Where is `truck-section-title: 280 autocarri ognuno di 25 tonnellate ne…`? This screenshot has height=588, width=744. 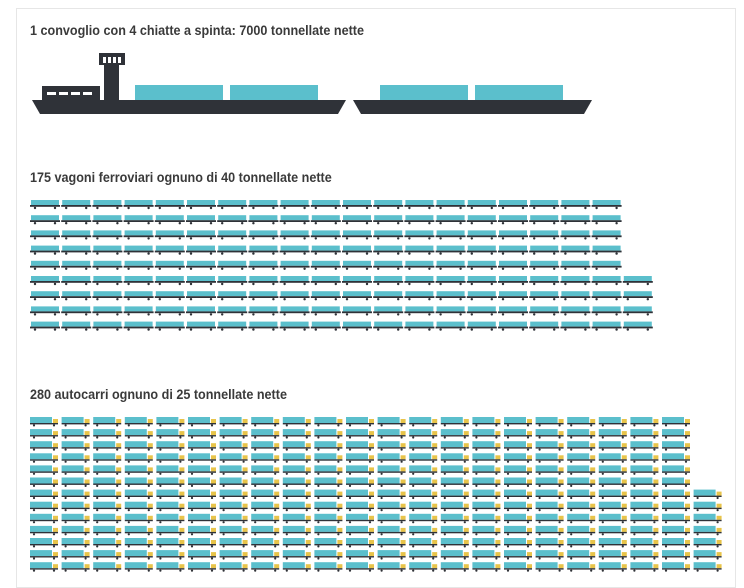
truck-section-title: 280 autocarri ognuno di 25 tonnellate ne… is located at coordinates (158, 394).